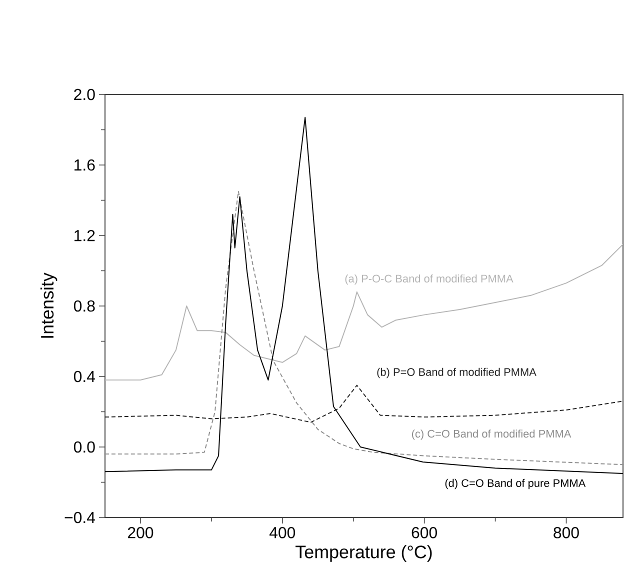  What do you see at coordinates (141, 532) in the screenshot?
I see `x-tick-label: 200` at bounding box center [141, 532].